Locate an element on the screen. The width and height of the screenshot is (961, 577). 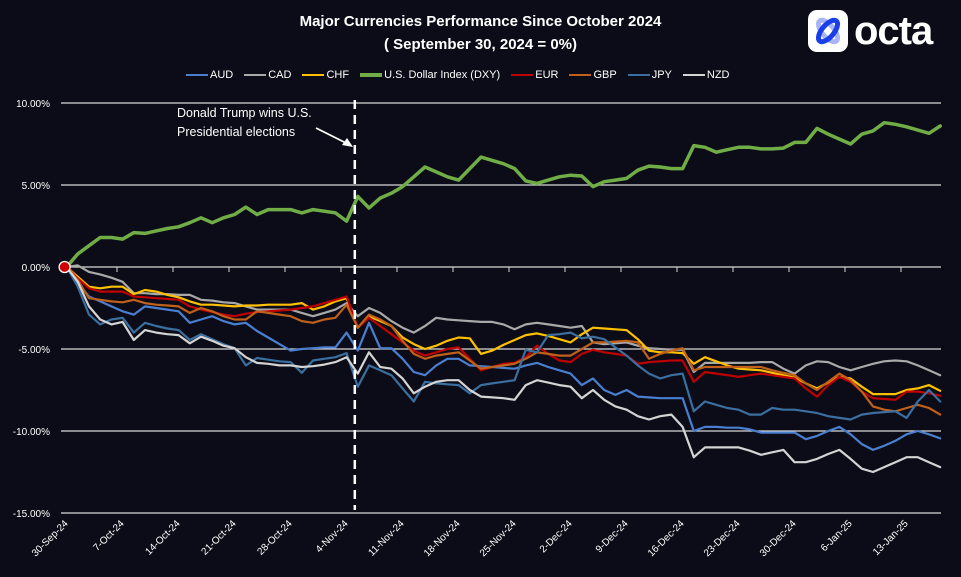
legend-label: U.S. Dollar Index (DXY) is located at coordinates (442, 75).